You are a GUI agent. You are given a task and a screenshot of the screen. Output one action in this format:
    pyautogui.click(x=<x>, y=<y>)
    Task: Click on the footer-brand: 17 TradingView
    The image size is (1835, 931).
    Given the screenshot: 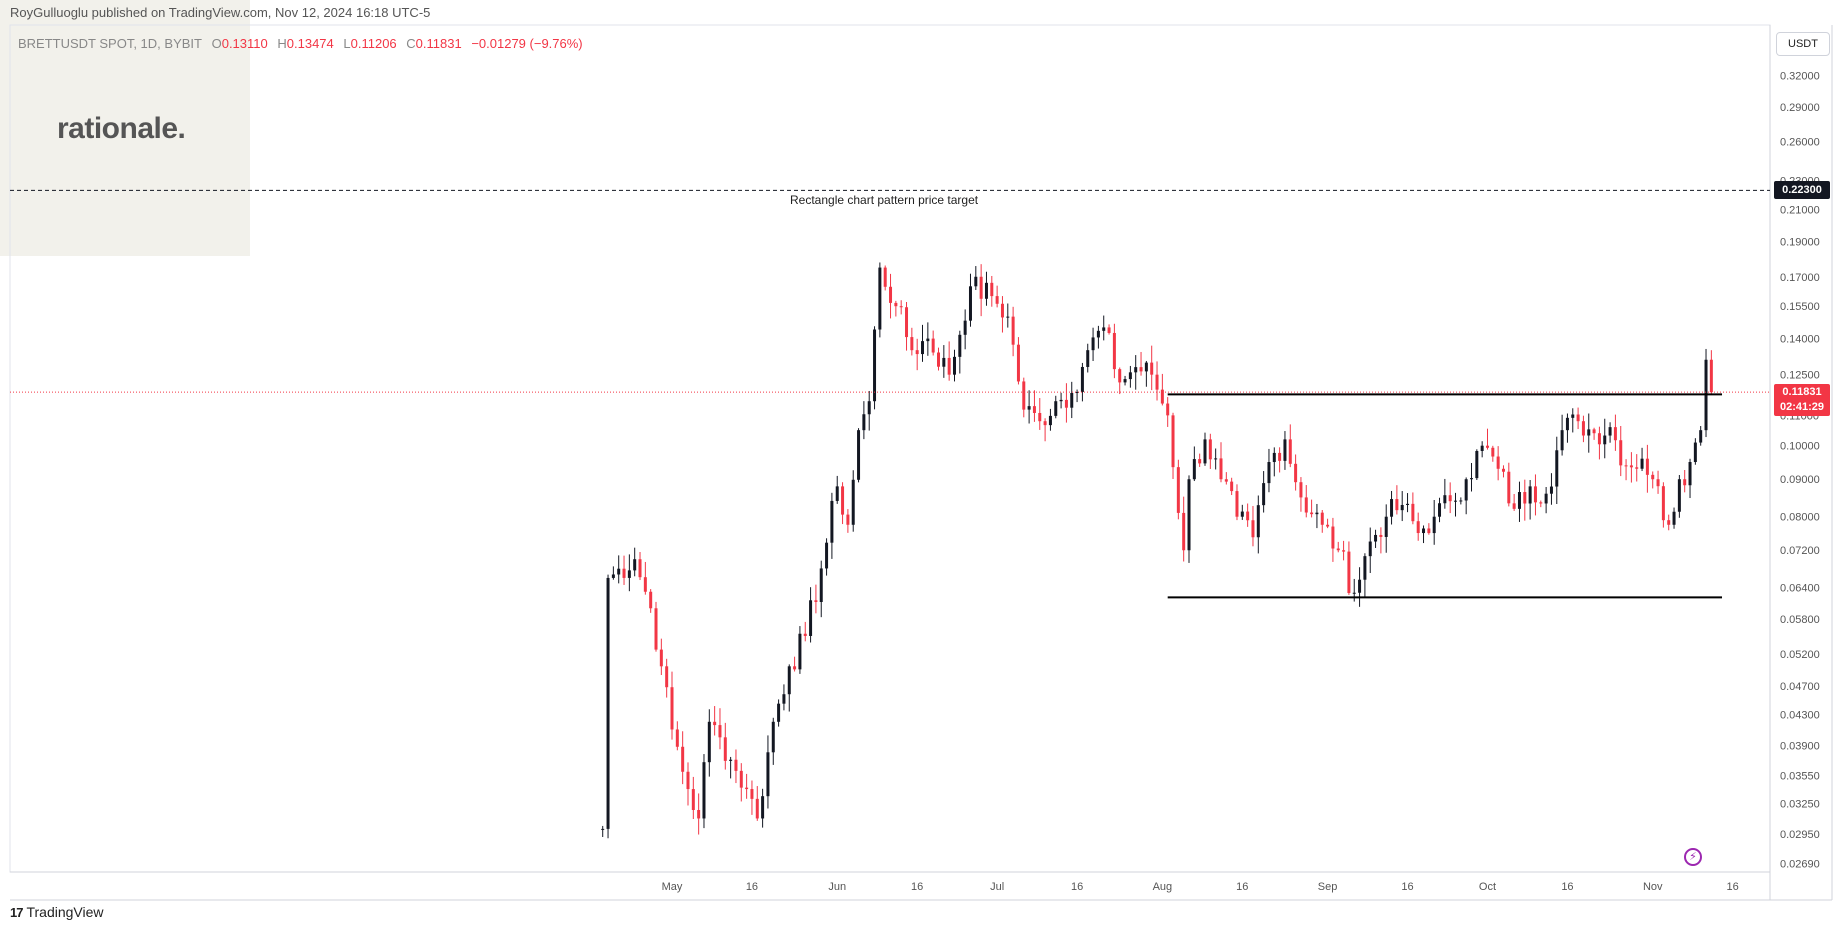 What is the action you would take?
    pyautogui.click(x=57, y=912)
    